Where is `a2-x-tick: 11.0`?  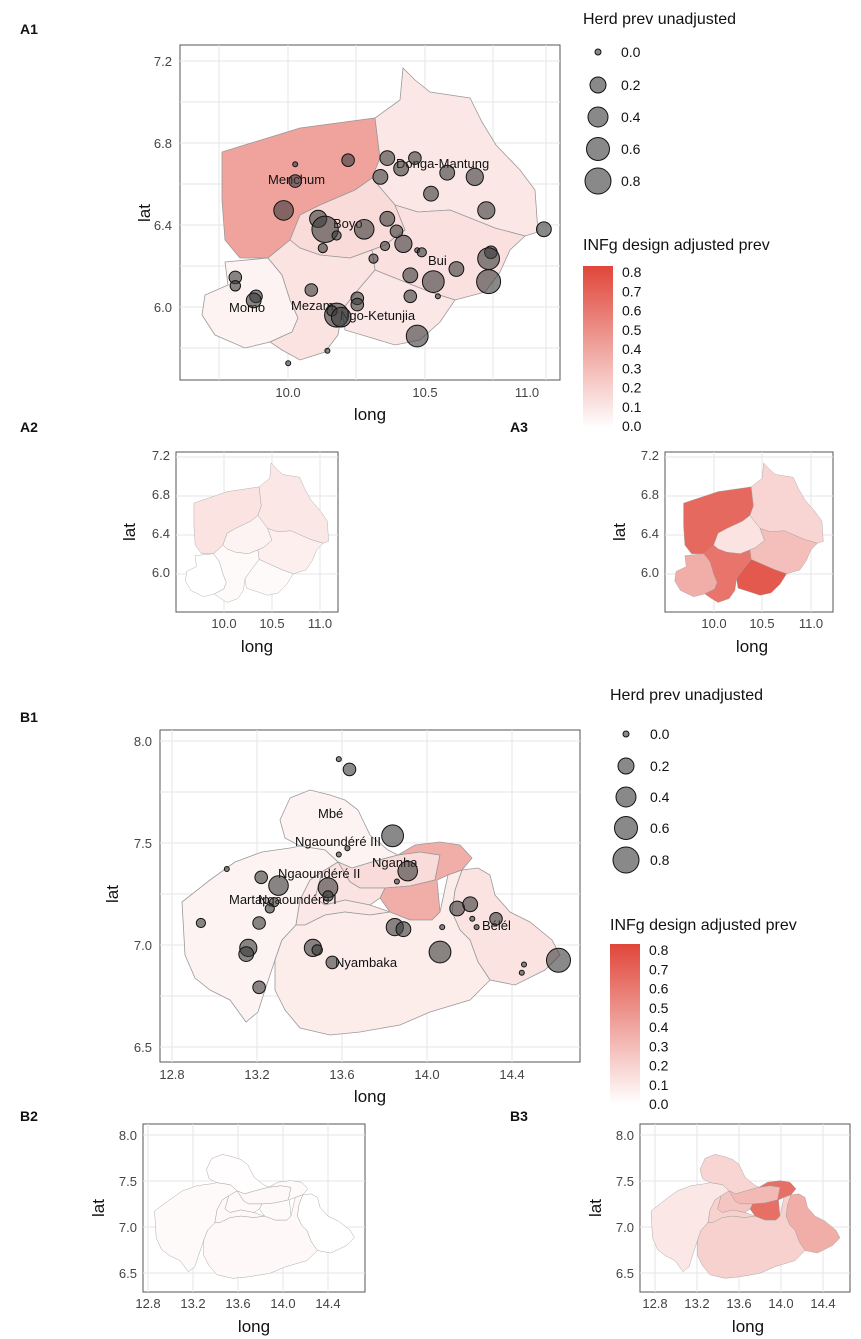 a2-x-tick: 11.0 is located at coordinates (320, 623).